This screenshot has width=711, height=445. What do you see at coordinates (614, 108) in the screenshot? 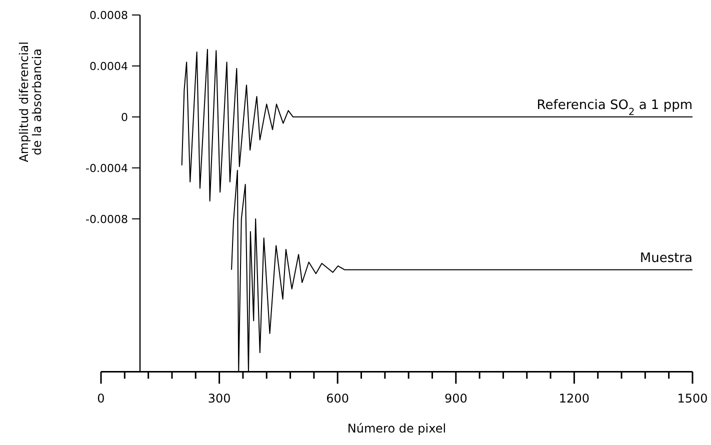
I see `series-label: Referencia SO$_{2}$ a 1 ppm` at bounding box center [614, 108].